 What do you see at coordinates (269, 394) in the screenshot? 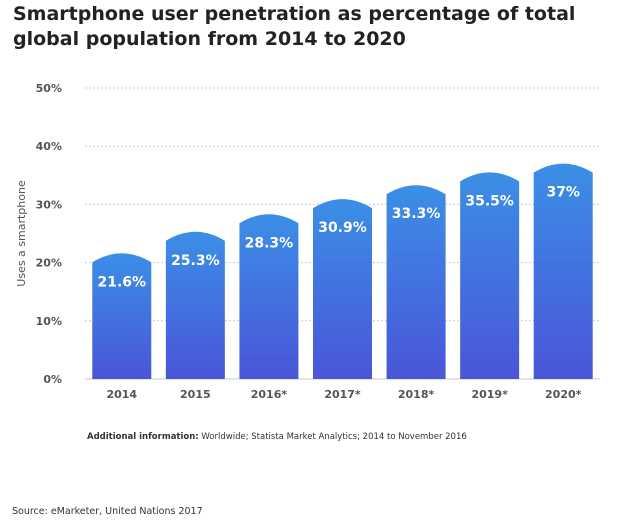
I see `x-tick-label: 2016*` at bounding box center [269, 394].